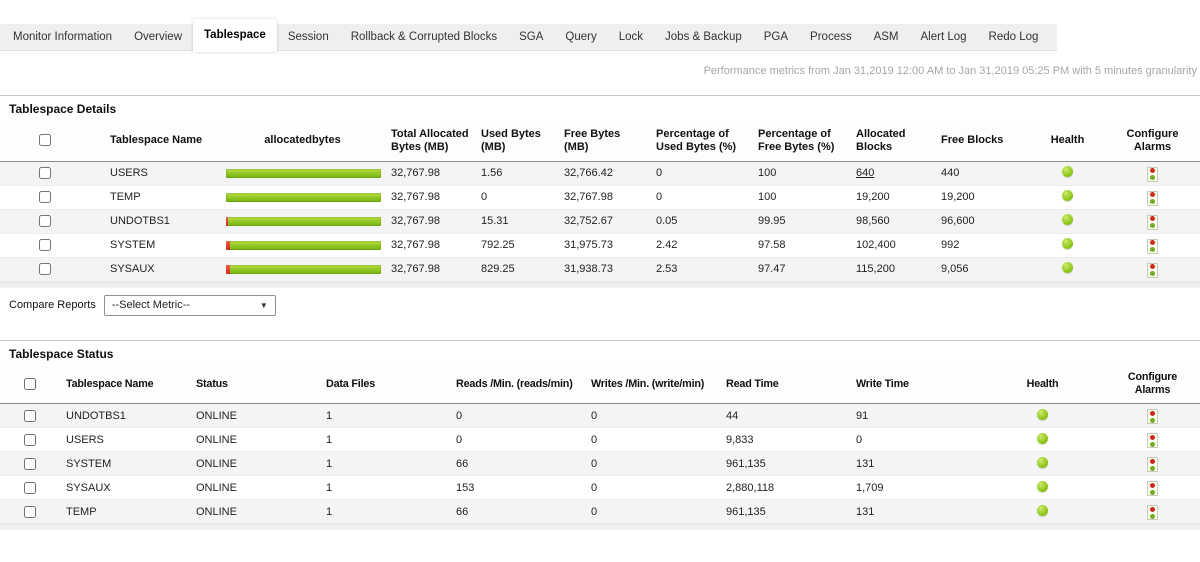 The image size is (1200, 562). Describe the element at coordinates (581, 36) in the screenshot. I see `tab-query: Query` at that location.